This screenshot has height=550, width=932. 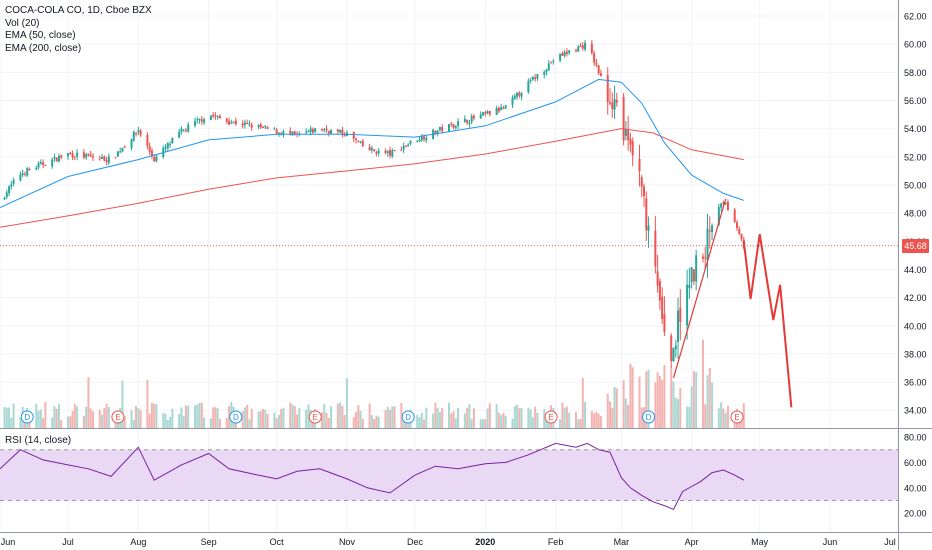 I want to click on time-tick-label: Dec, so click(x=415, y=542).